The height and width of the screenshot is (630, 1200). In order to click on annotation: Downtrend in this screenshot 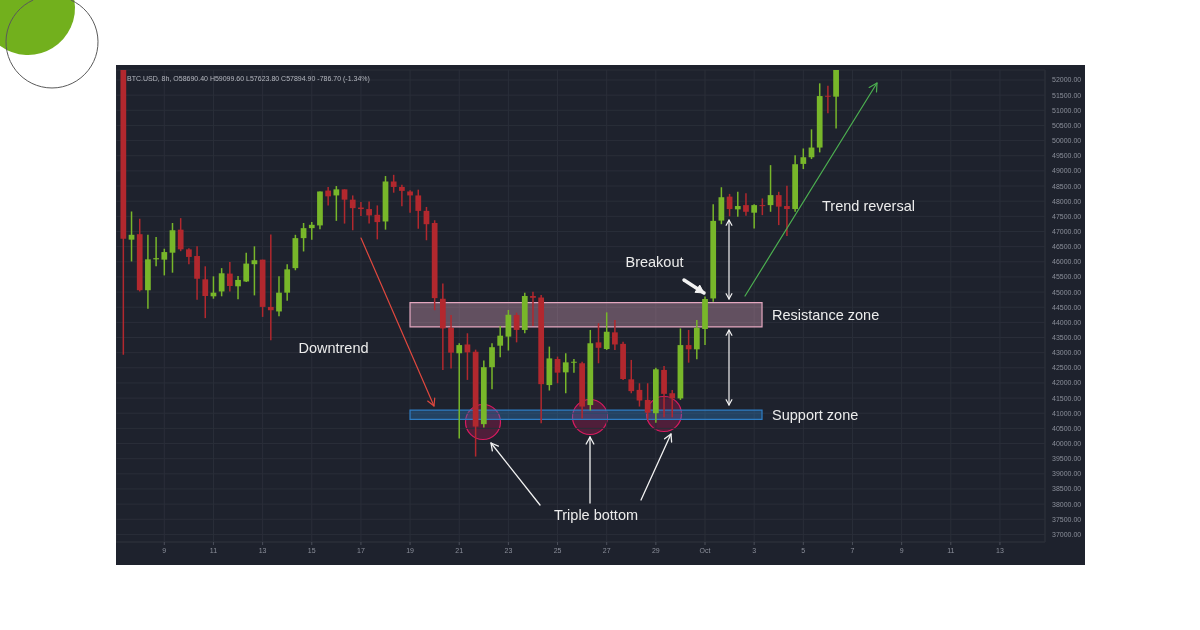, I will do `click(333, 348)`.